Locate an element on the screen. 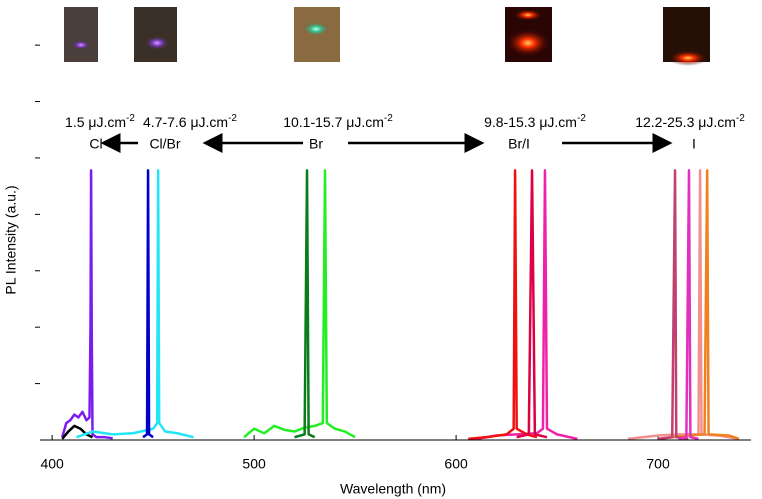 The width and height of the screenshot is (762, 499). x-axis-label: Wavelength (nm) is located at coordinates (393, 489).